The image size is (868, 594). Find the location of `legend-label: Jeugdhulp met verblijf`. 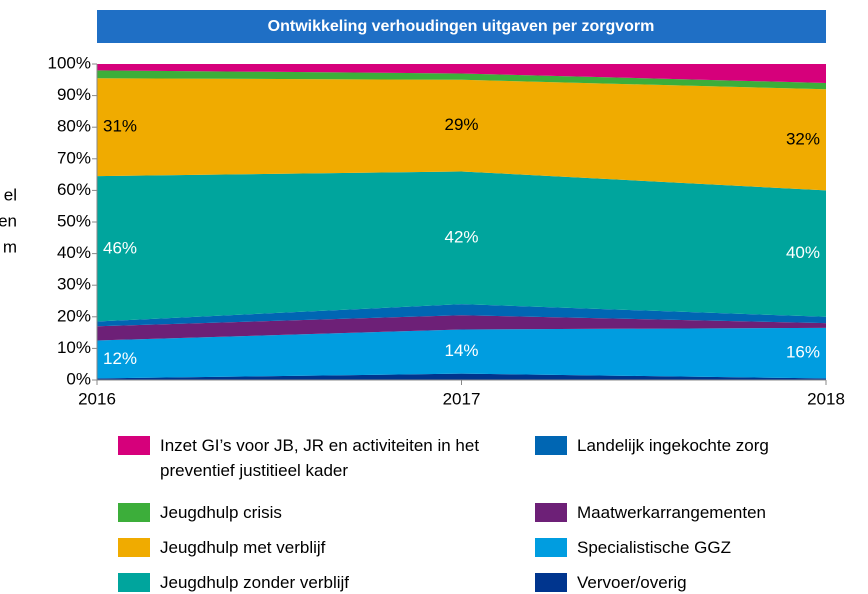

legend-label: Jeugdhulp met verblijf is located at coordinates (243, 547).